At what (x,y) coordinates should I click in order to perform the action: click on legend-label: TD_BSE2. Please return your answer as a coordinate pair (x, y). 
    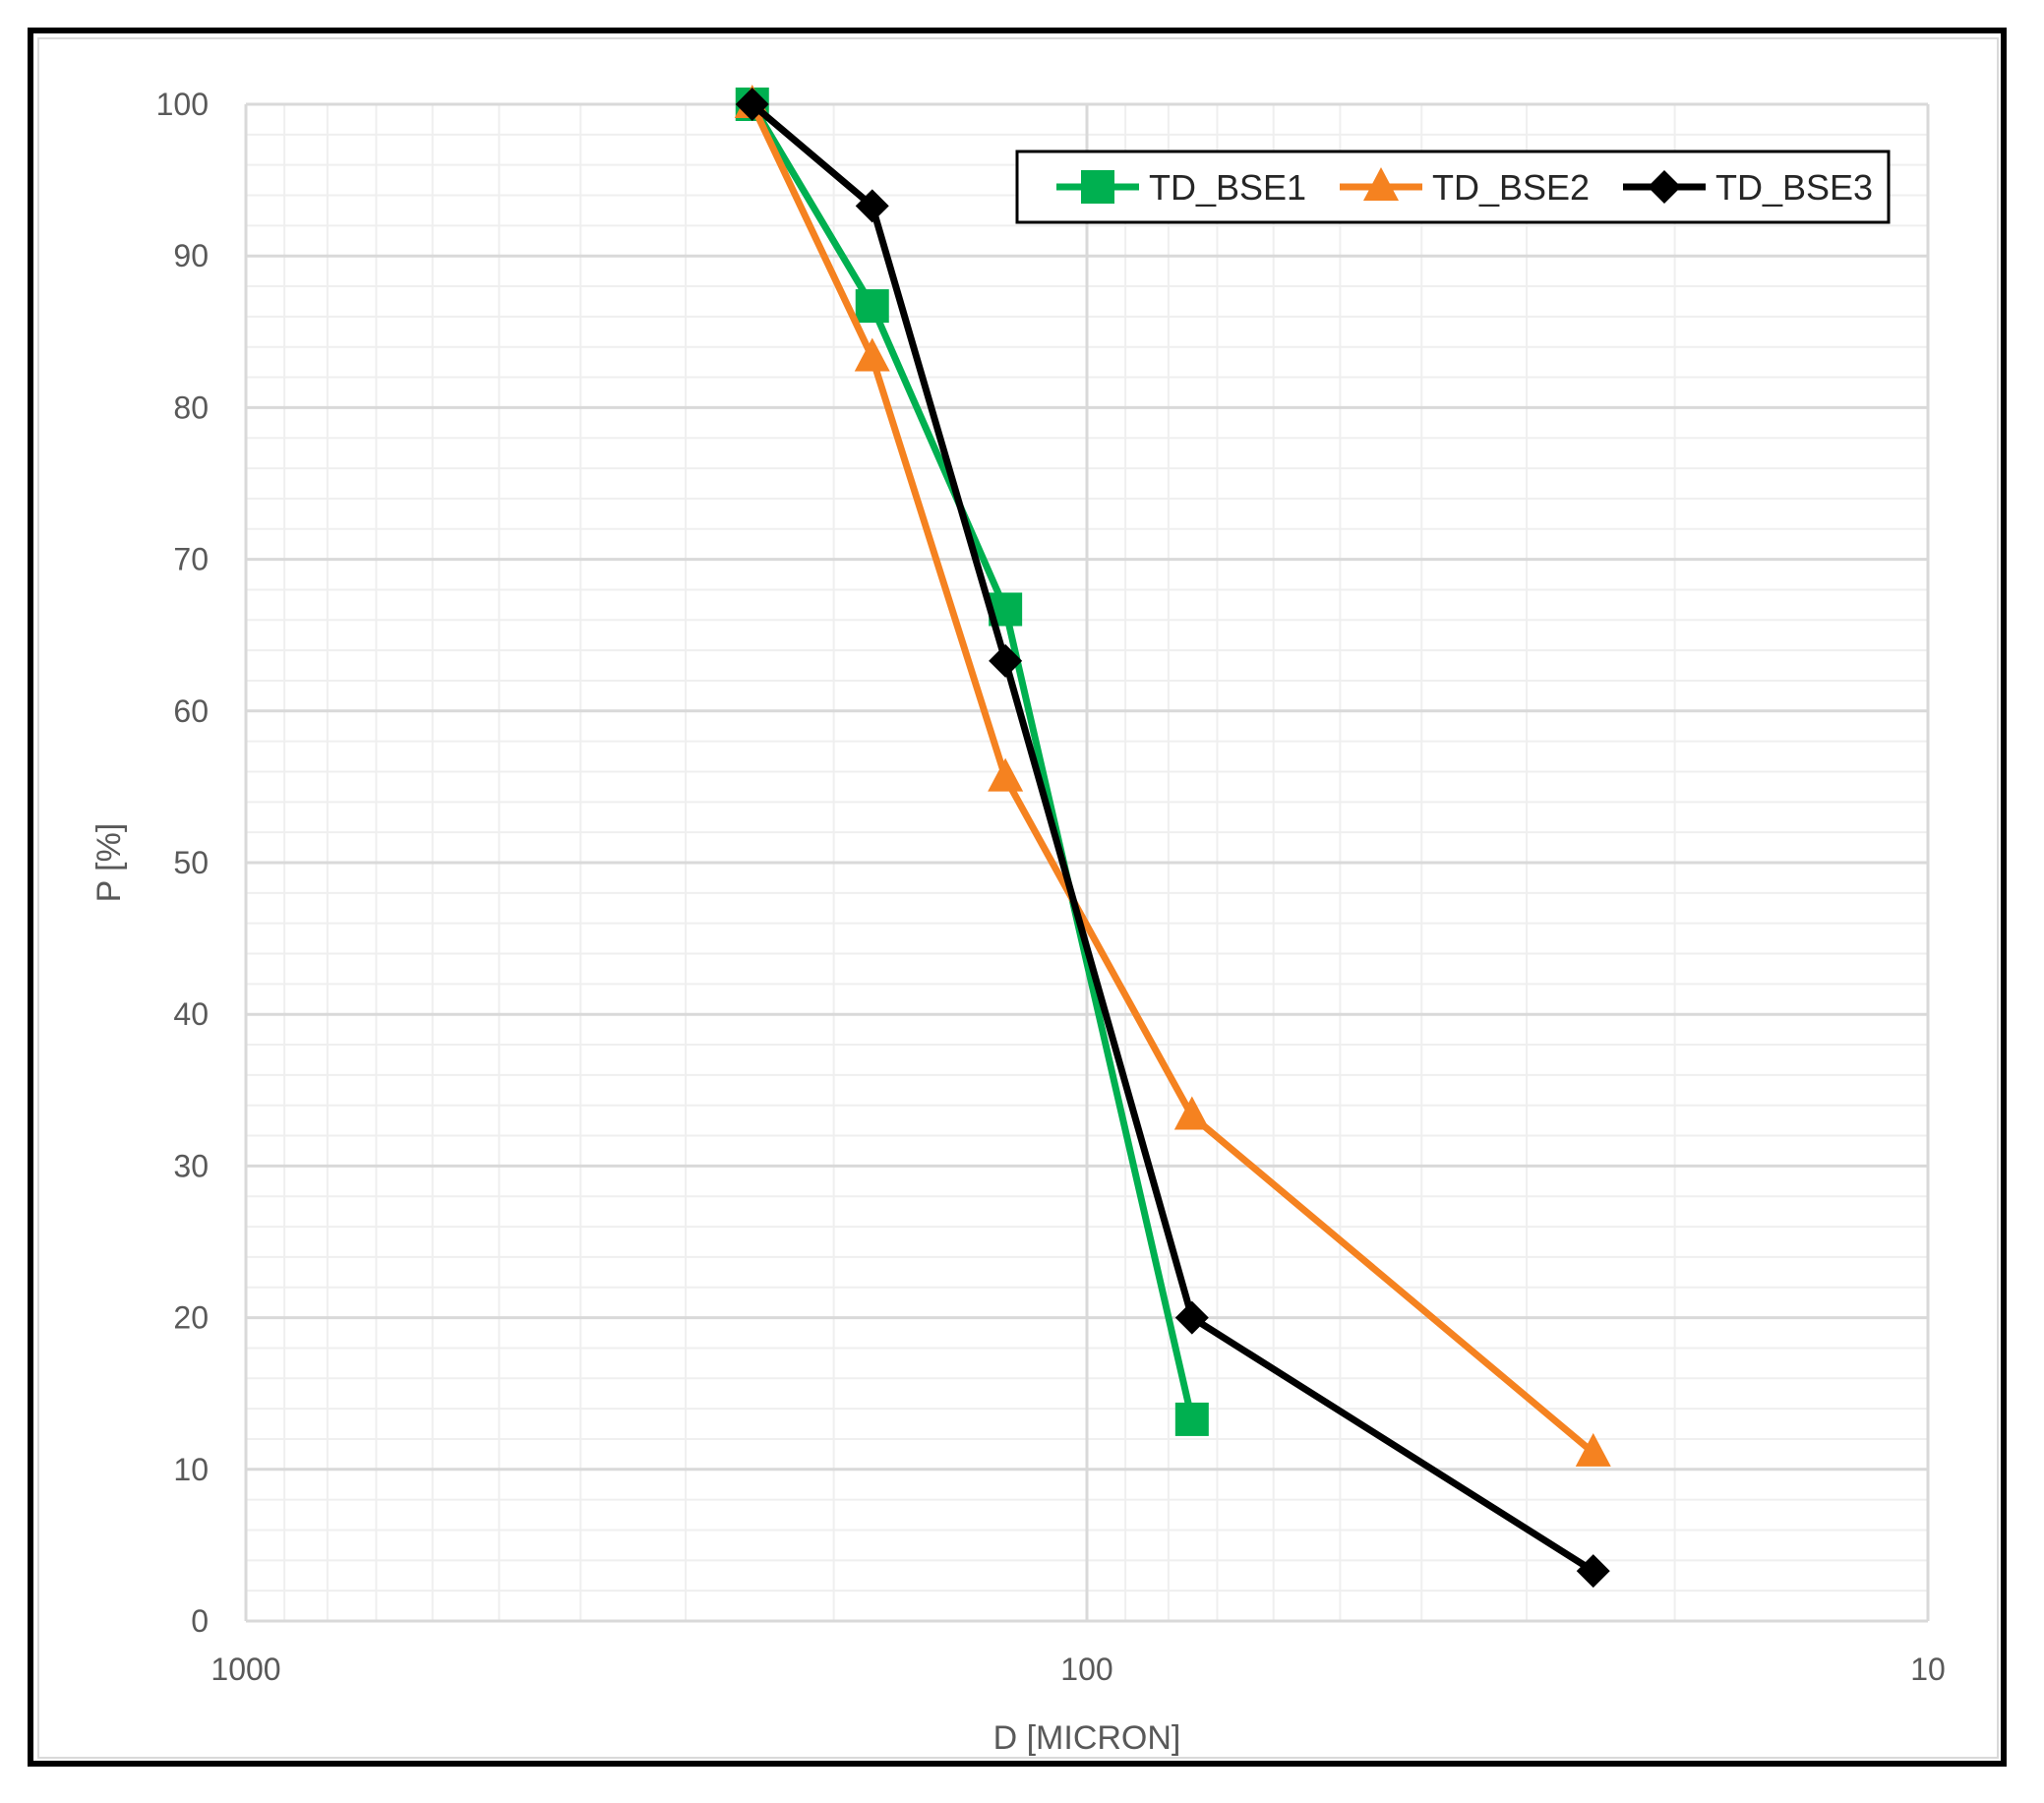
    Looking at the image, I should click on (1511, 187).